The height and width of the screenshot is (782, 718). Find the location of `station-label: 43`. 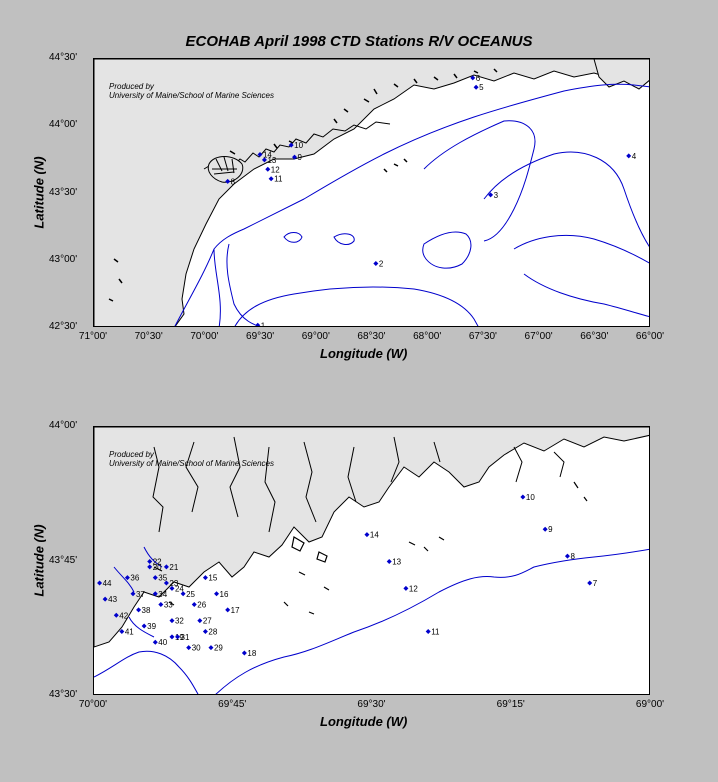

station-label: 43 is located at coordinates (112, 599).